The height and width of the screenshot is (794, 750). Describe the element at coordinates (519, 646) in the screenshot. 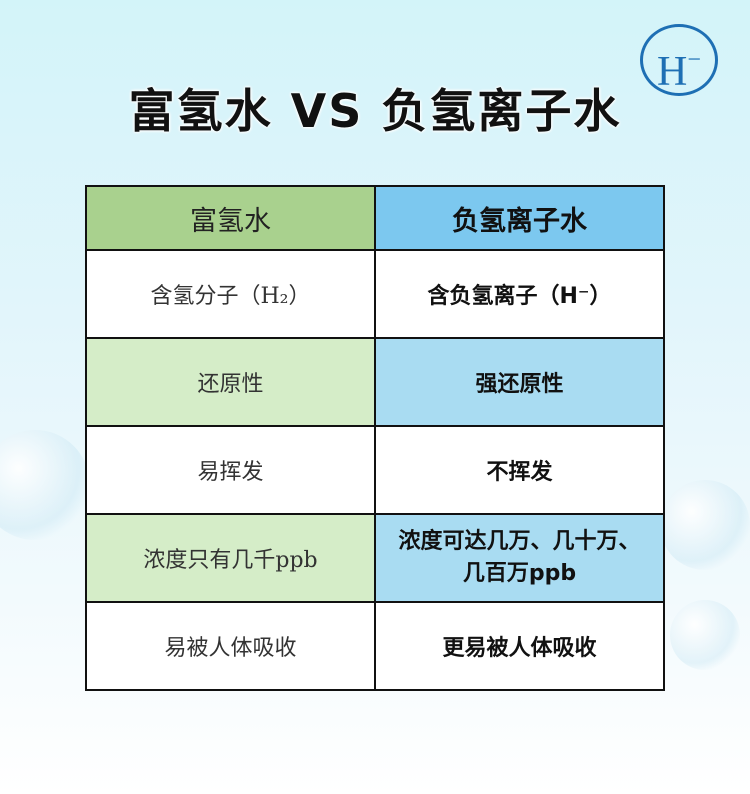

I see `right-cell: 更易被人体吸收` at that location.